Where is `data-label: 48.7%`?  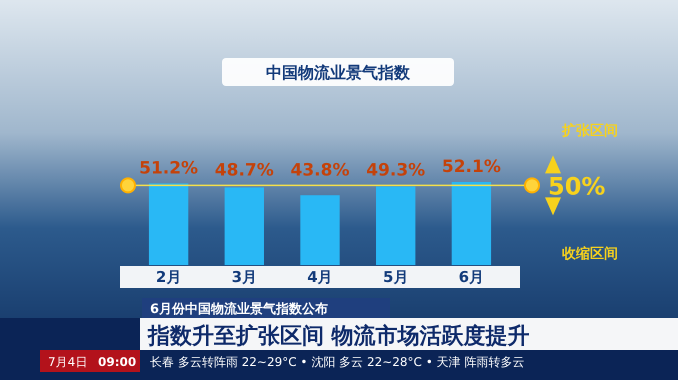 data-label: 48.7% is located at coordinates (244, 170).